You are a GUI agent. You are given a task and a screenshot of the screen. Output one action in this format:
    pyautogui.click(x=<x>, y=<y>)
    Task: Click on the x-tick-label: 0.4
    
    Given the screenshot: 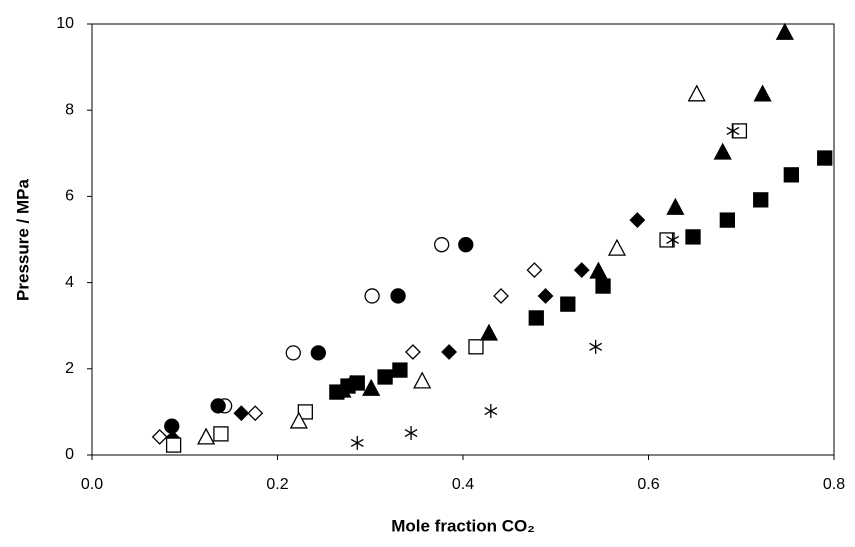 What is the action you would take?
    pyautogui.click(x=463, y=484)
    